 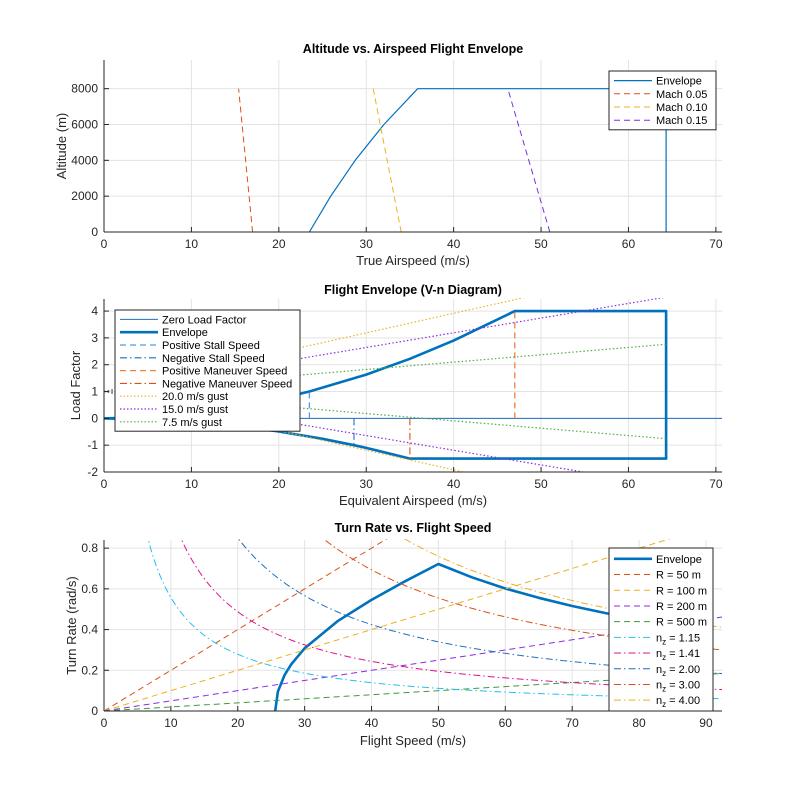 What do you see at coordinates (678, 655) in the screenshot?
I see `legend-label: nz = 1.41` at bounding box center [678, 655].